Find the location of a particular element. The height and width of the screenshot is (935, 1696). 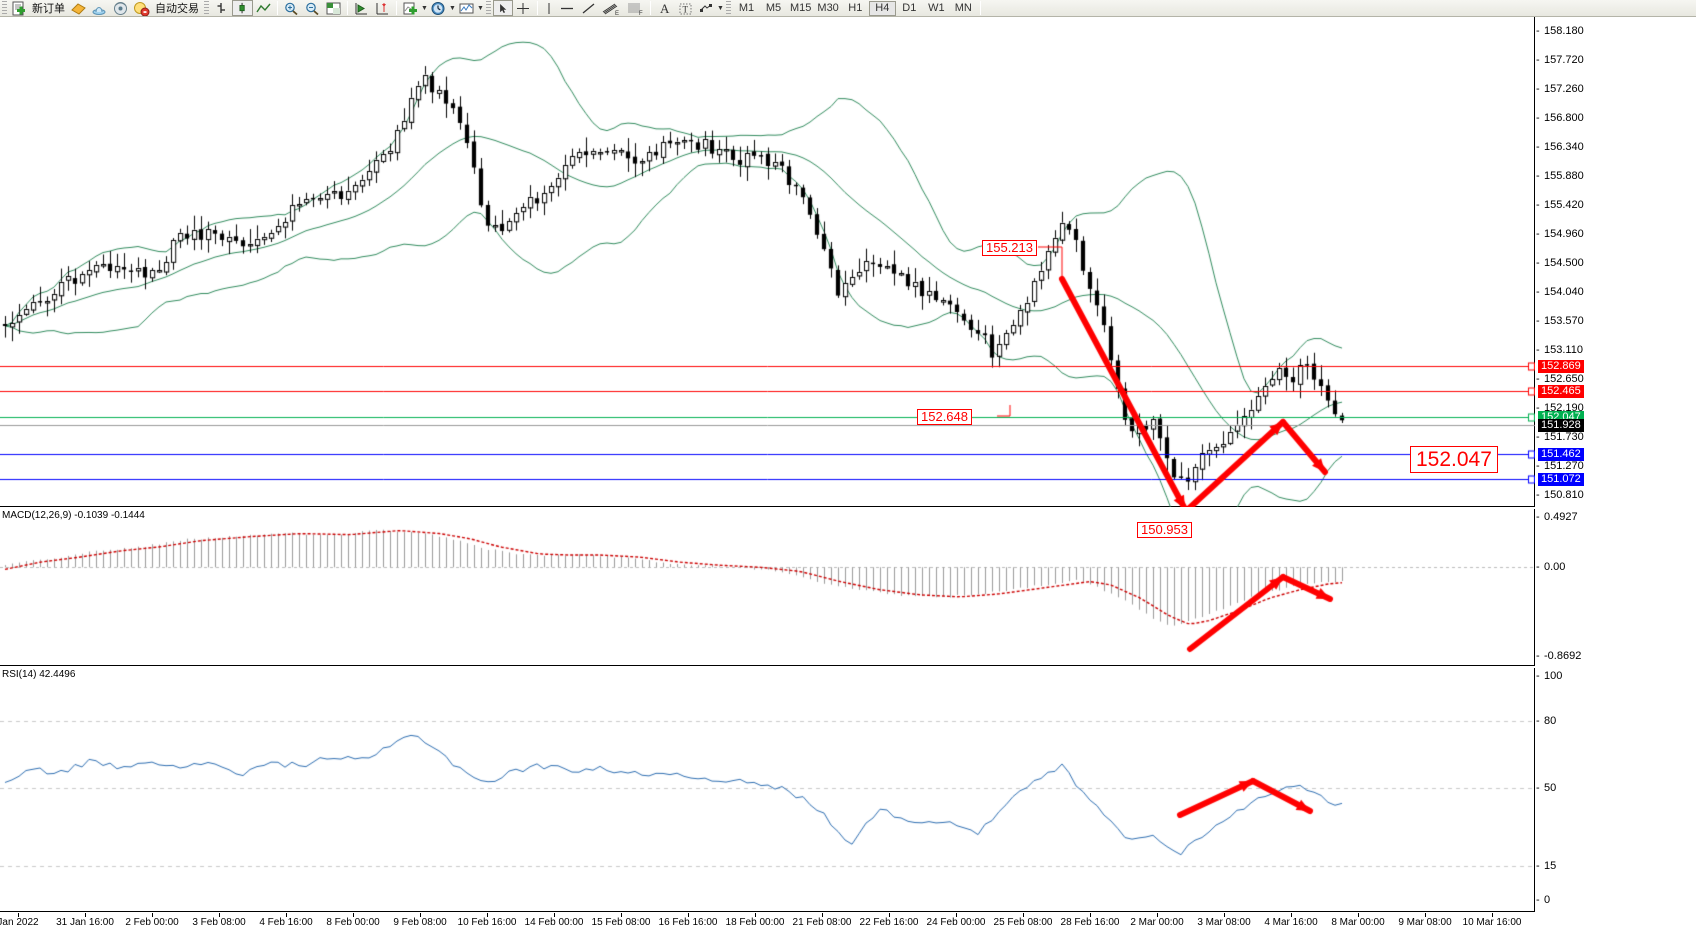

timeframe-button-h1: H1 is located at coordinates (855, 7).